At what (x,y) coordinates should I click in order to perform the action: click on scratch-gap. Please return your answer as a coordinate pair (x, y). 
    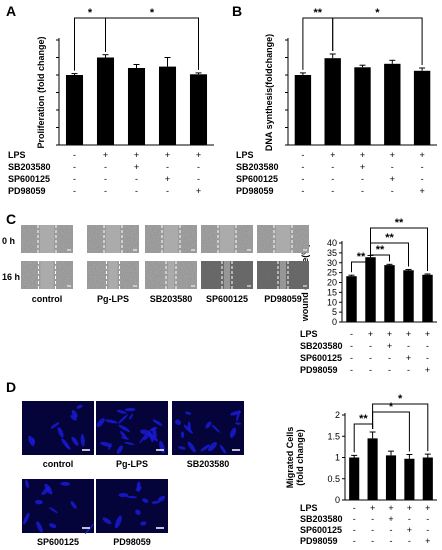
    Looking at the image, I should click on (47, 239).